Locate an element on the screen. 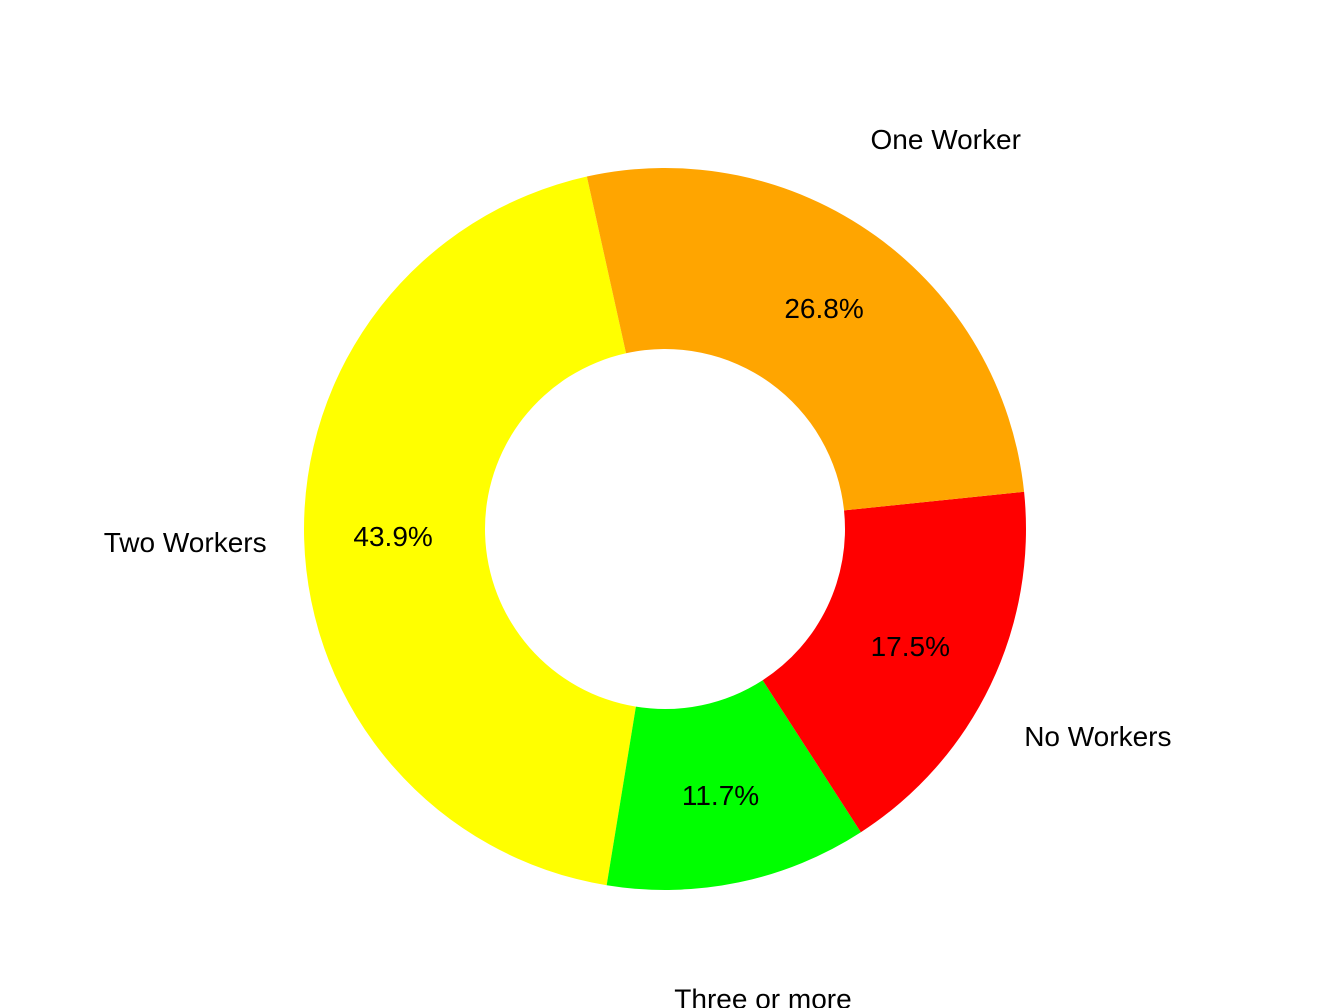 The image size is (1344, 1008). slice-three-or-more is located at coordinates (733, 785).